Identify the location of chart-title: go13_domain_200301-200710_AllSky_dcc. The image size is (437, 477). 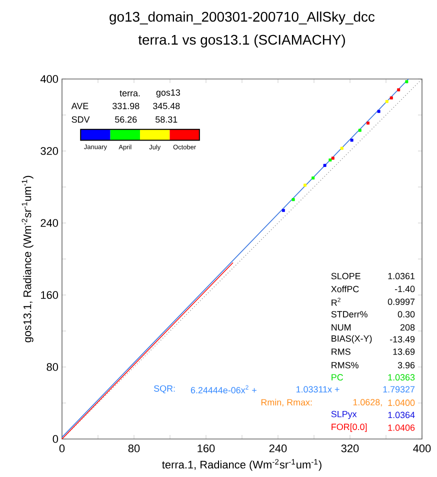
(242, 17).